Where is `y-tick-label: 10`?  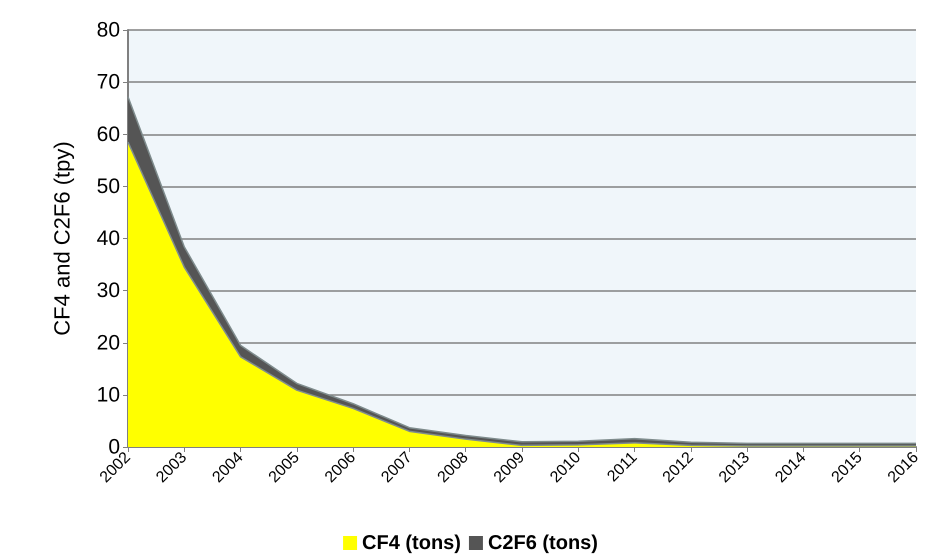 y-tick-label: 10 is located at coordinates (108, 394).